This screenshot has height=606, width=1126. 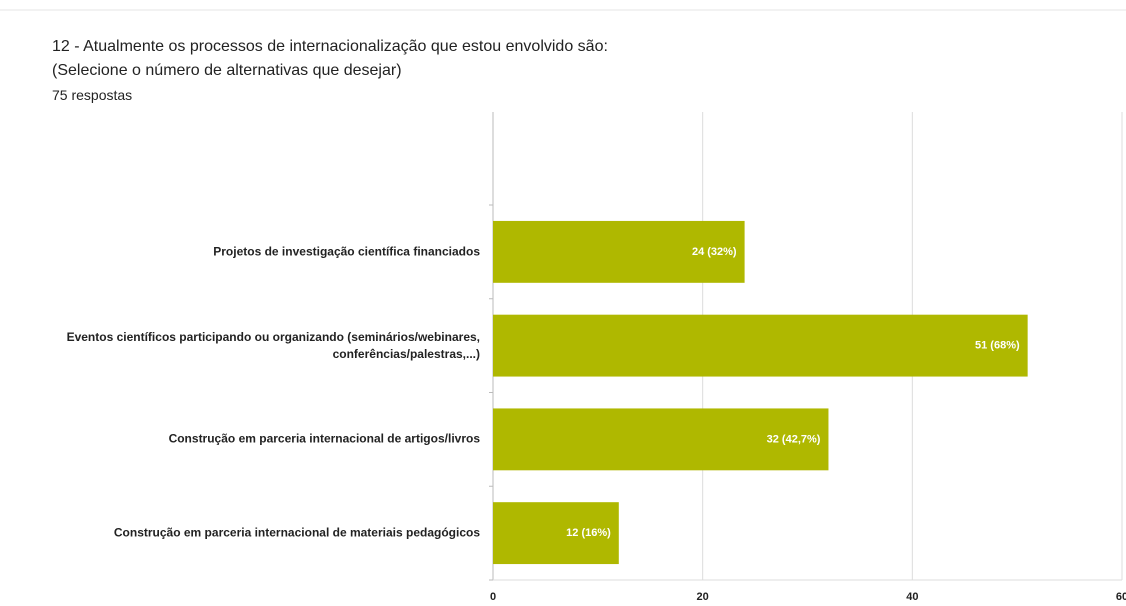 What do you see at coordinates (493, 597) in the screenshot?
I see `x-tick-label: 0` at bounding box center [493, 597].